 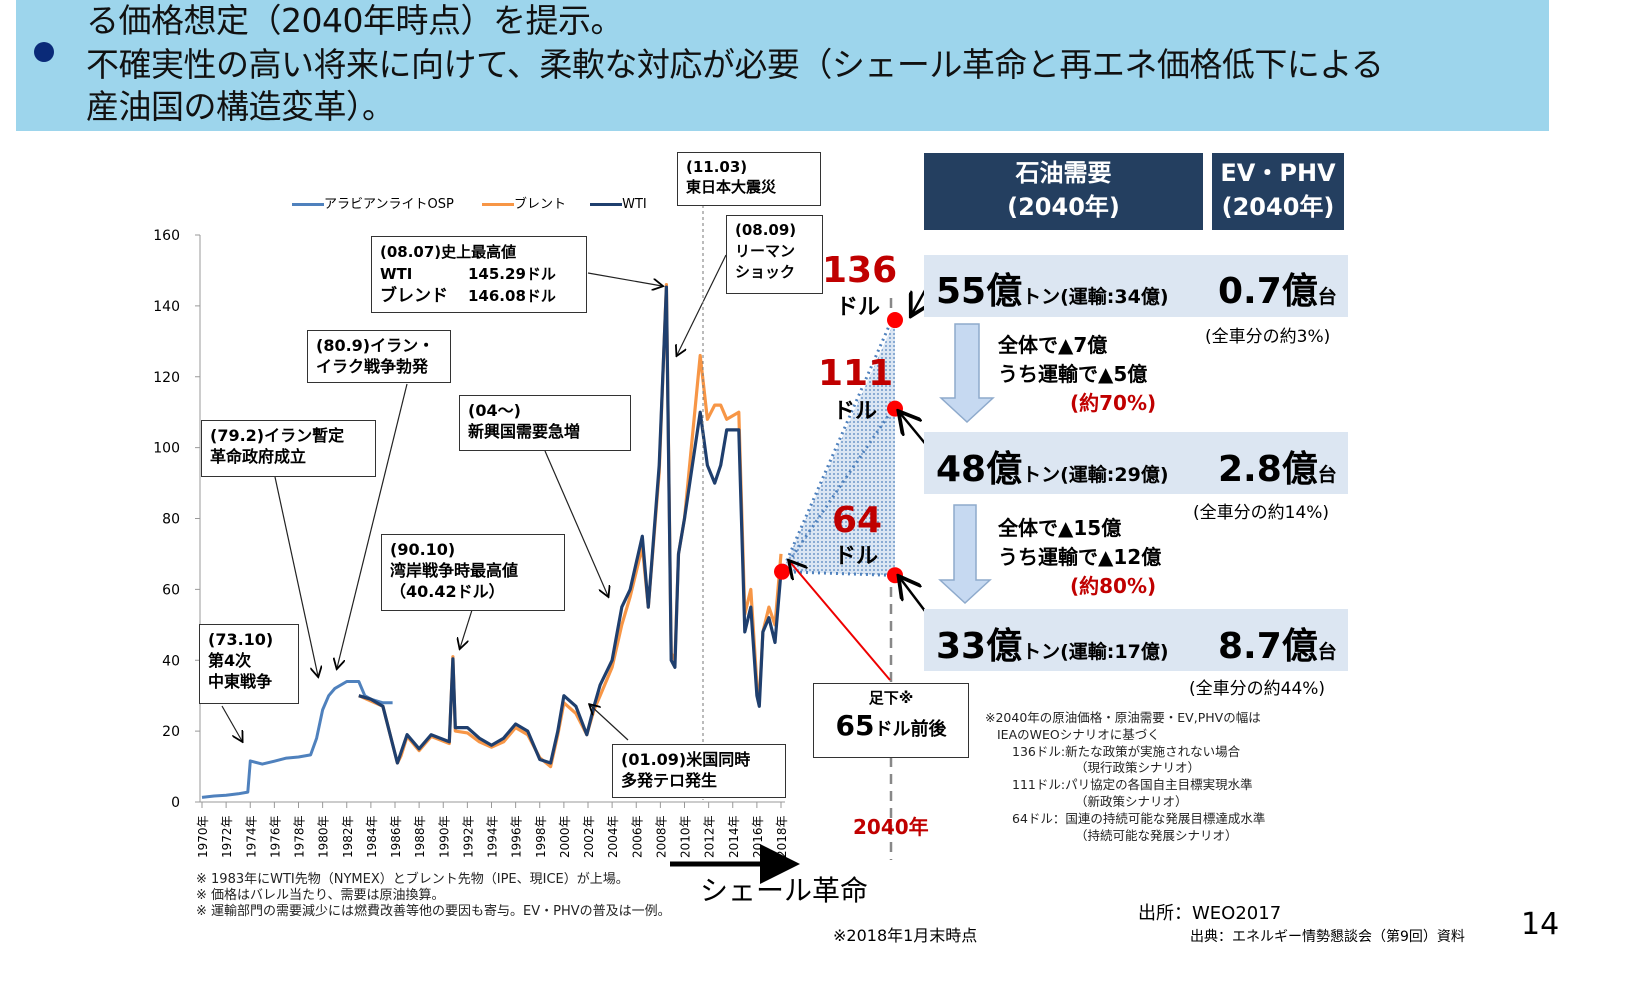 I want to click on bullet-icon, so click(x=44, y=52).